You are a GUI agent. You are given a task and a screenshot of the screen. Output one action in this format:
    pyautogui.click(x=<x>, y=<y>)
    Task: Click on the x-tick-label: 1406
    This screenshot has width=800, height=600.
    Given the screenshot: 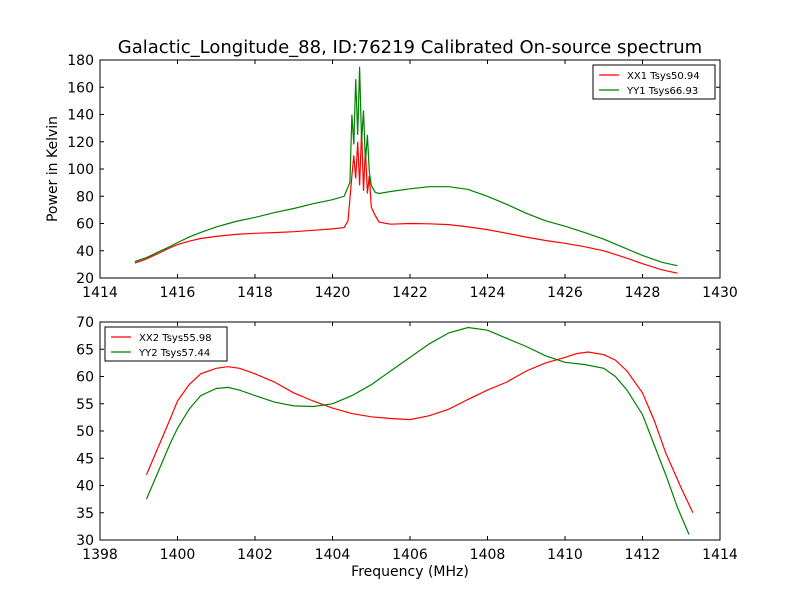 What is the action you would take?
    pyautogui.click(x=410, y=555)
    